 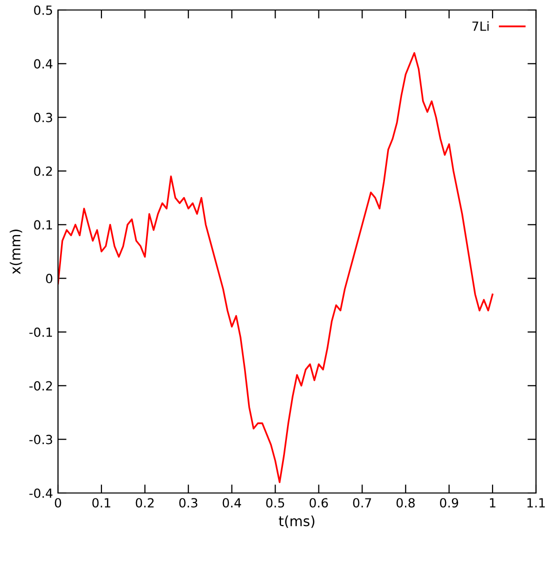 What do you see at coordinates (49, 279) in the screenshot?
I see `y-tick-label: 0` at bounding box center [49, 279].